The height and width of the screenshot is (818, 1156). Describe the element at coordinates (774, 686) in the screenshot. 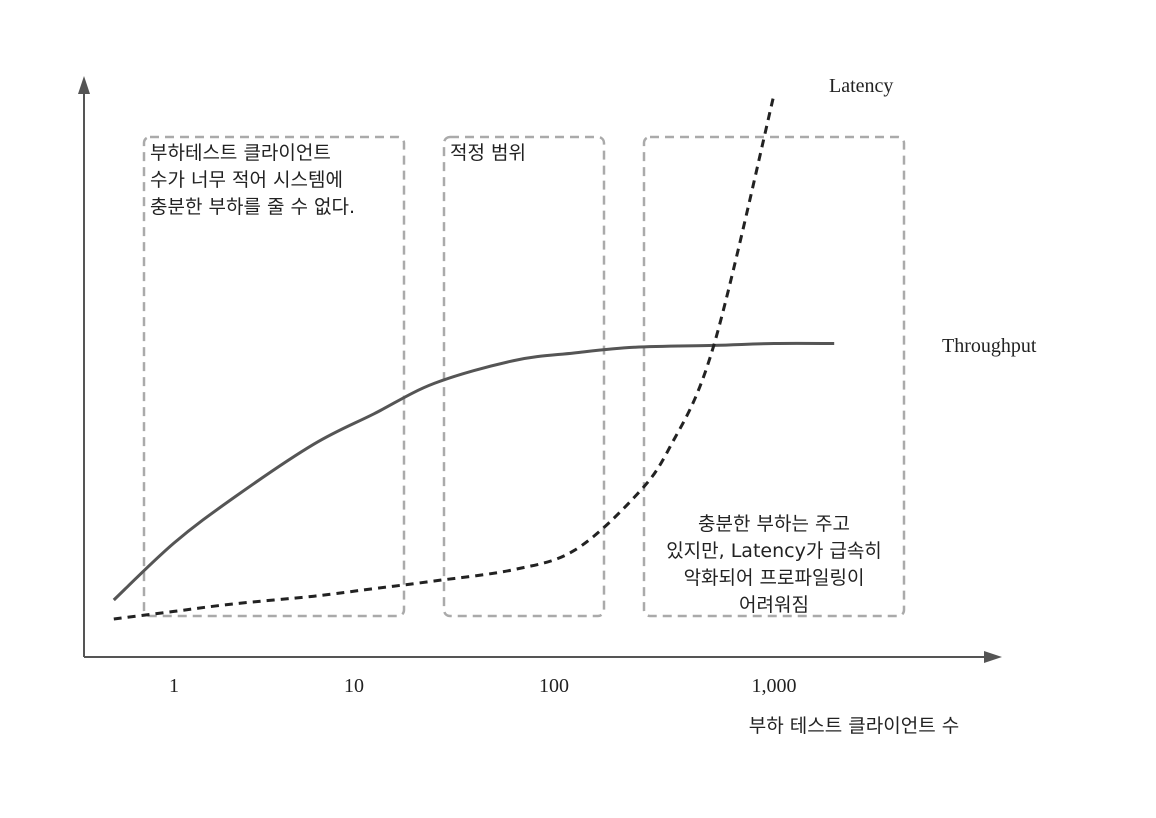

I see `x-tick-label-1000: 1,000` at that location.